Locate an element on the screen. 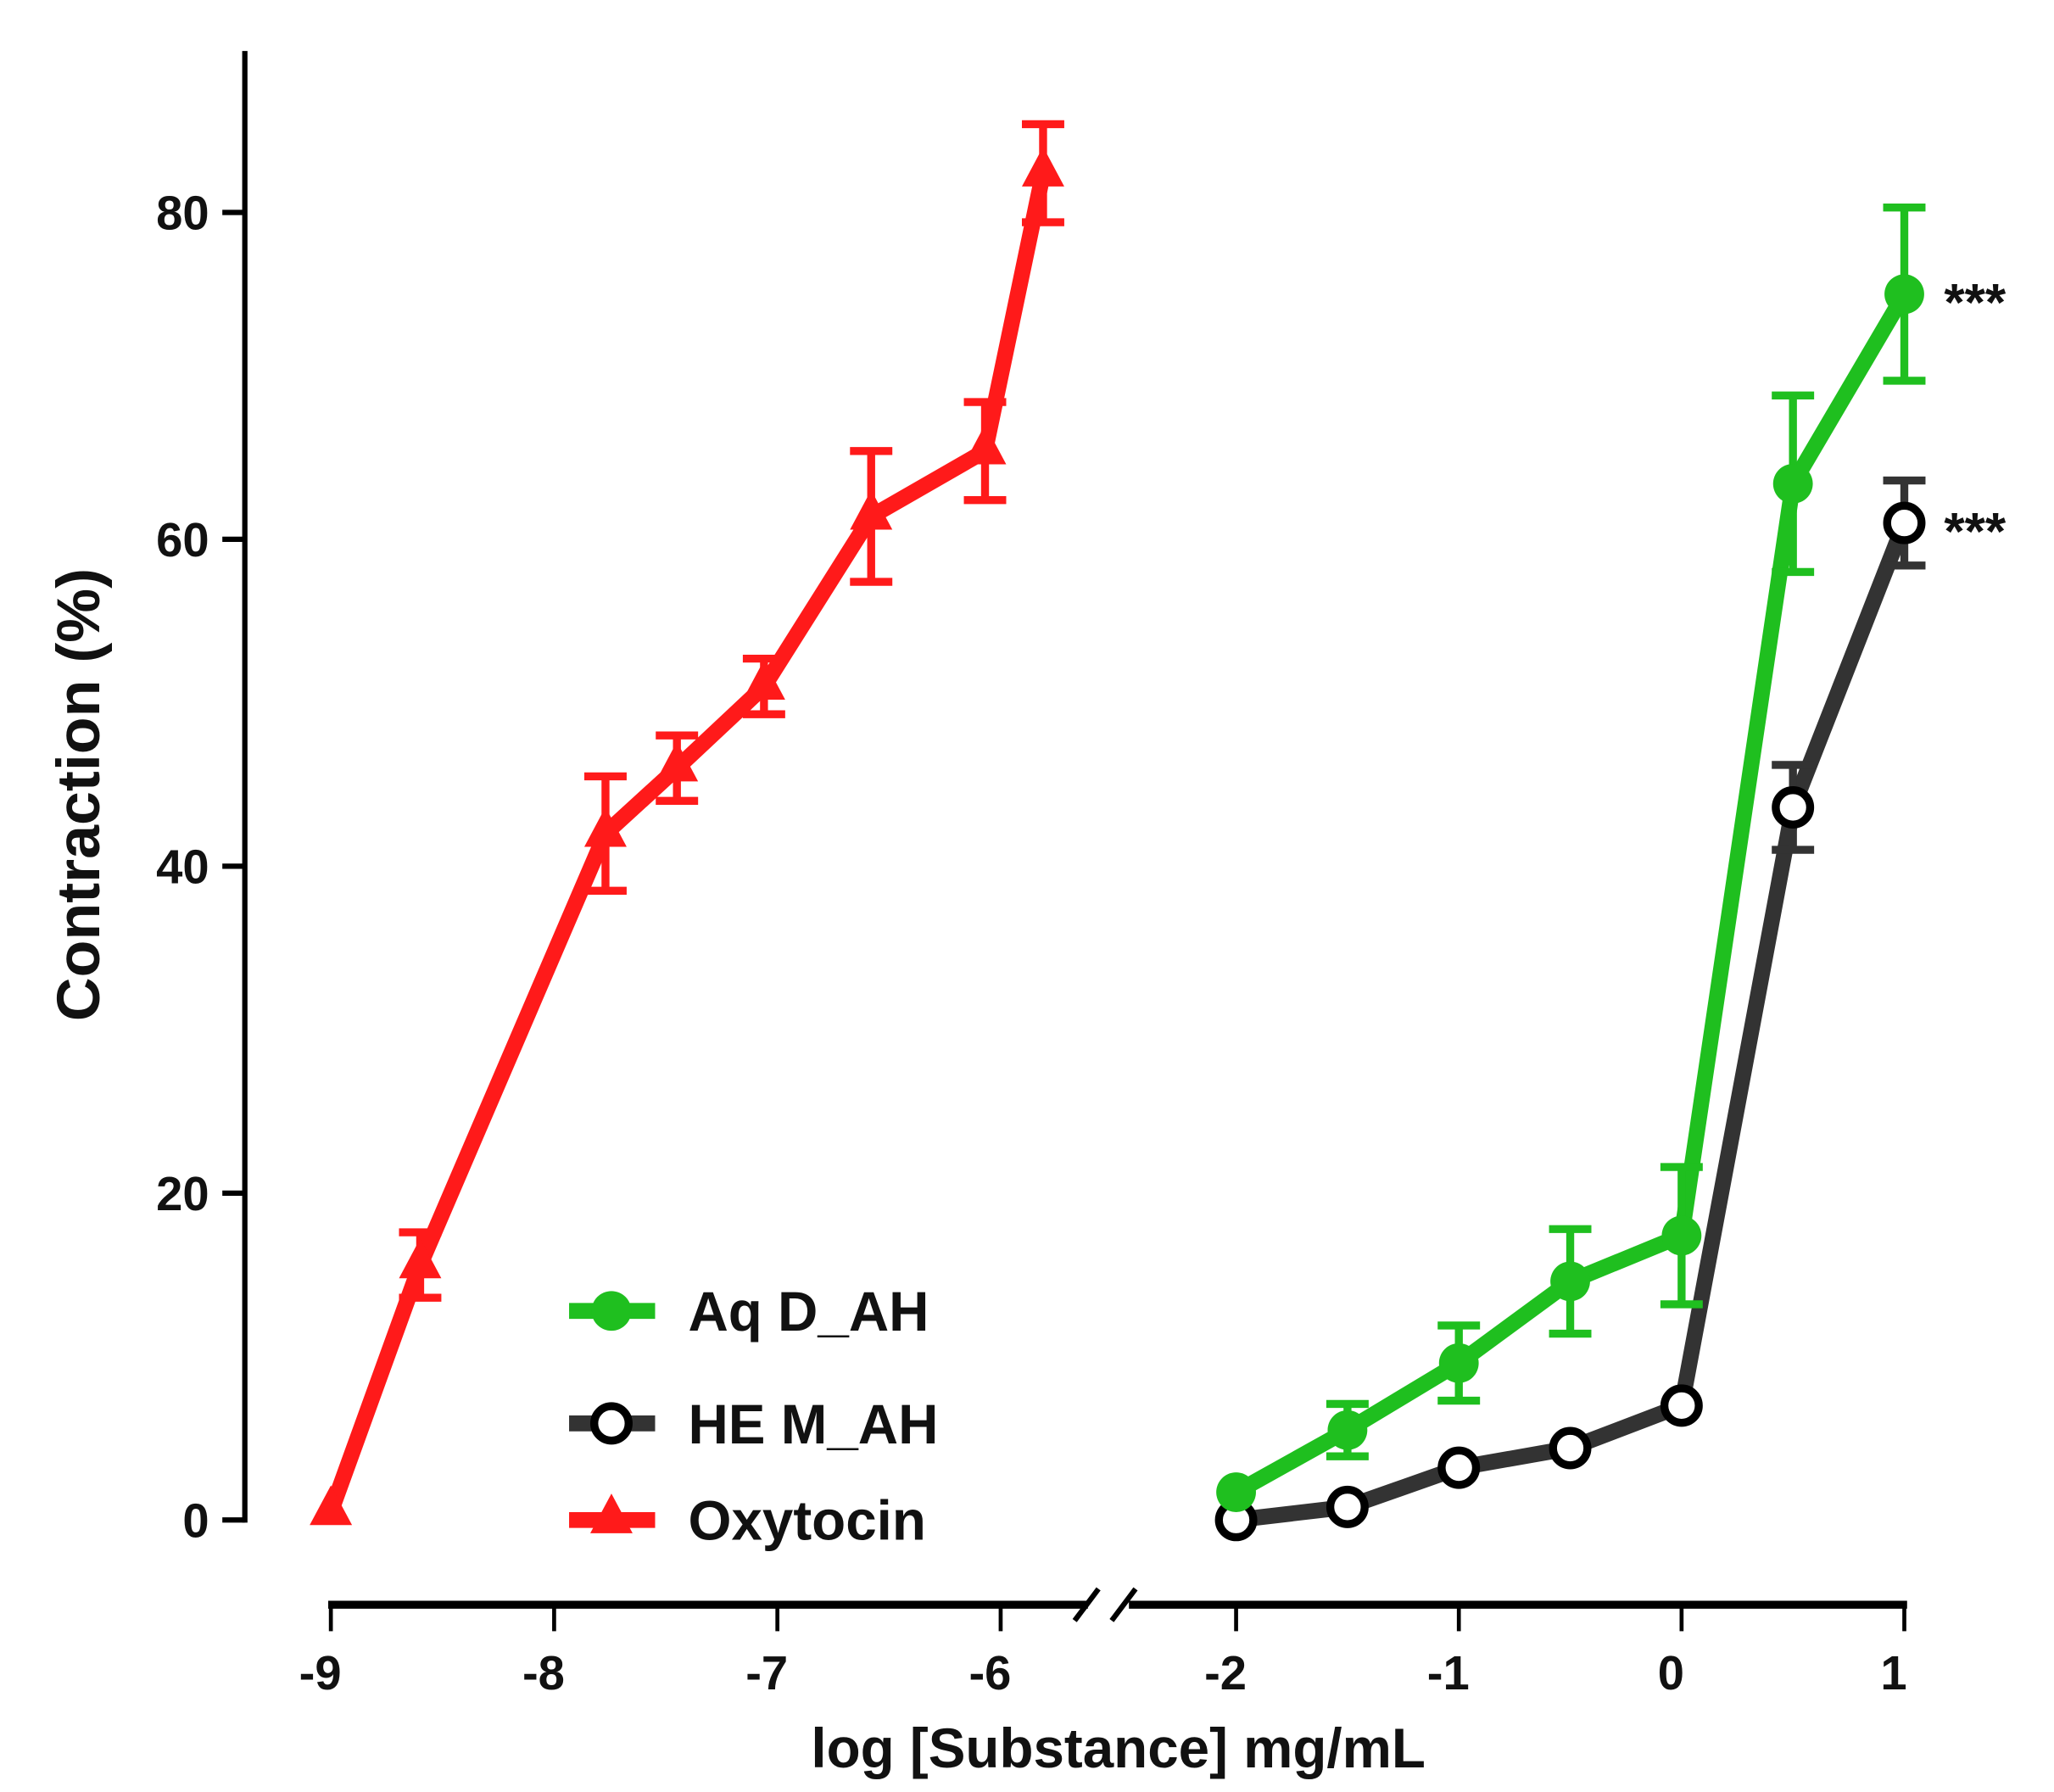 The height and width of the screenshot is (1792, 2054). x-tick-label: -8 is located at coordinates (543, 1673).